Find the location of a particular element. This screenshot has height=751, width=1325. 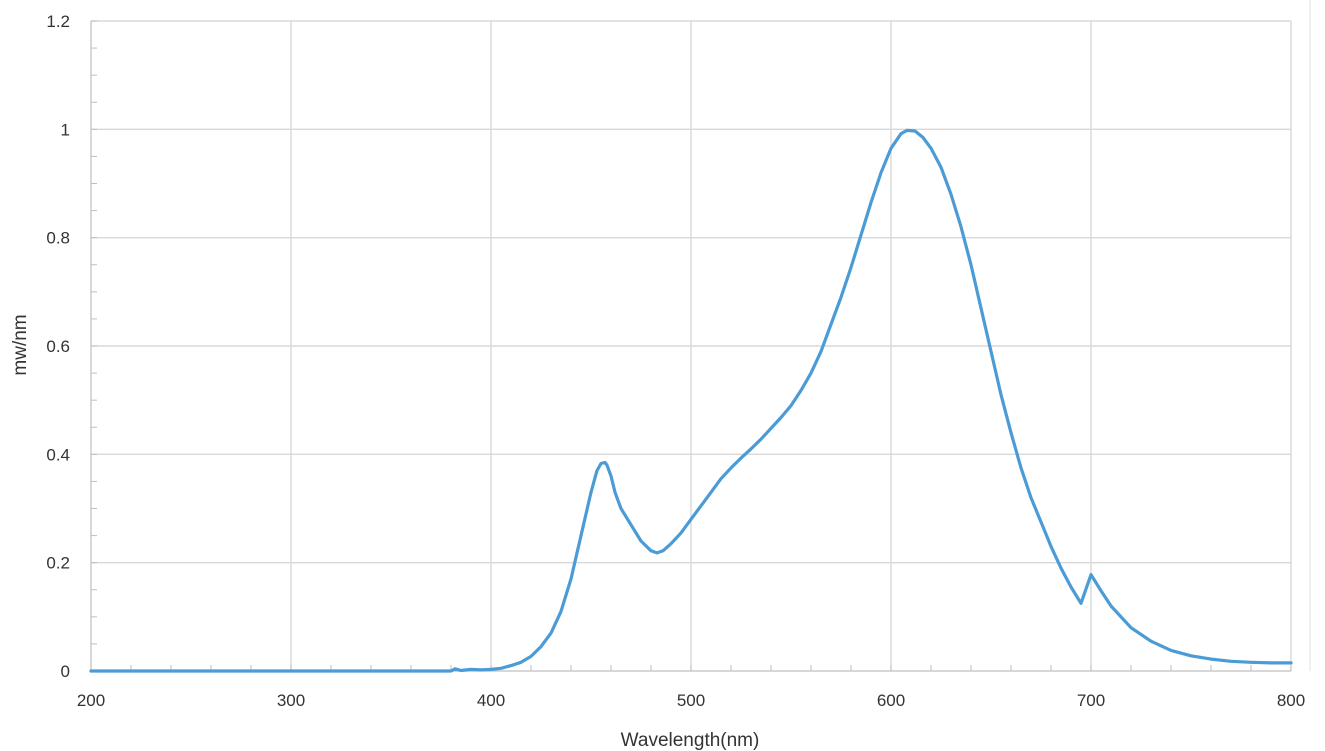

y-axis-title: mw/nm is located at coordinates (20, 344).